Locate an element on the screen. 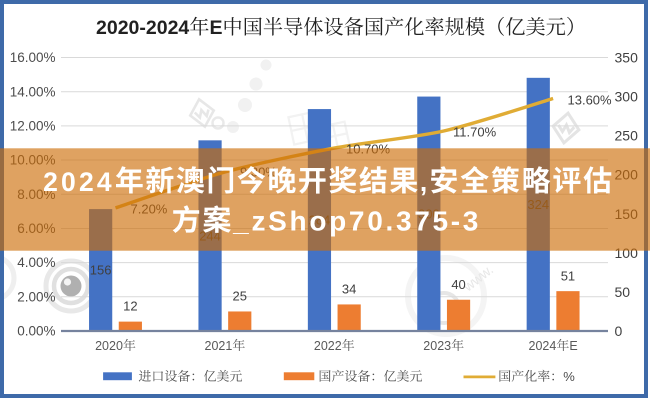 Image resolution: width=650 pixels, height=400 pixels. svg-text: 25 is located at coordinates (240, 296).